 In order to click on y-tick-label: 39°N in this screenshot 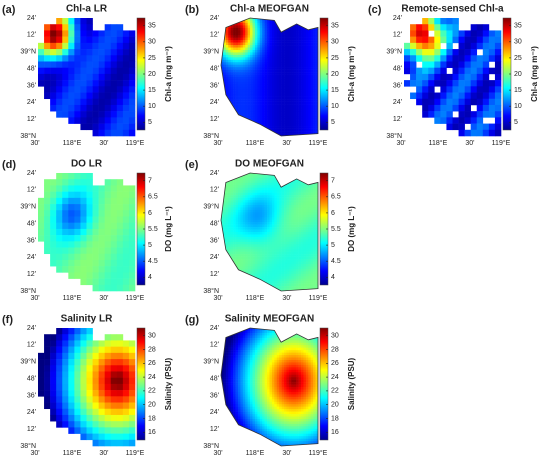, I will do `click(28, 207)`.